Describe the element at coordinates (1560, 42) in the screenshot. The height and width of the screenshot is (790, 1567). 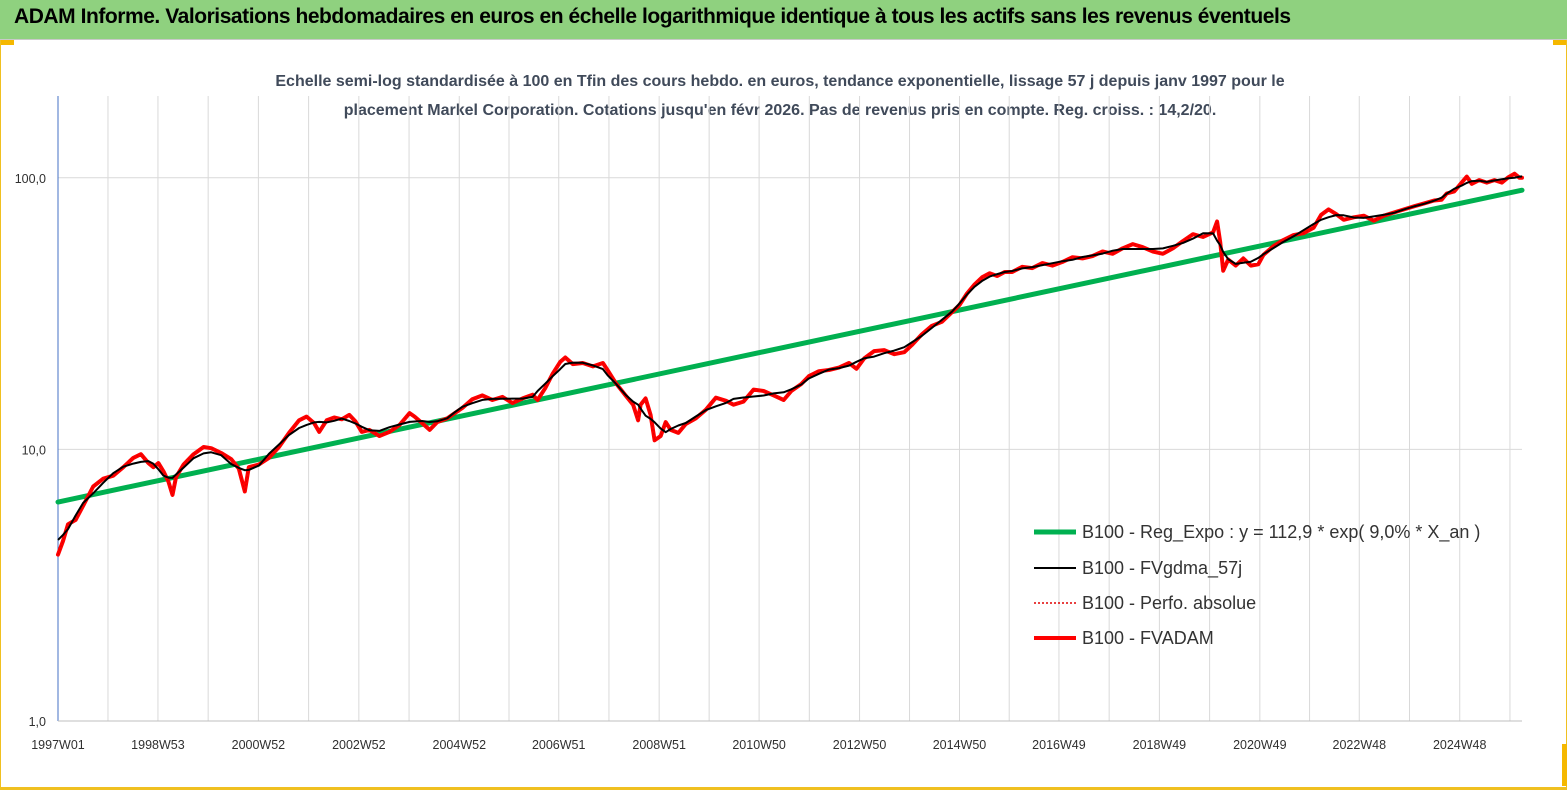
I see `frame-corner-top-right` at that location.